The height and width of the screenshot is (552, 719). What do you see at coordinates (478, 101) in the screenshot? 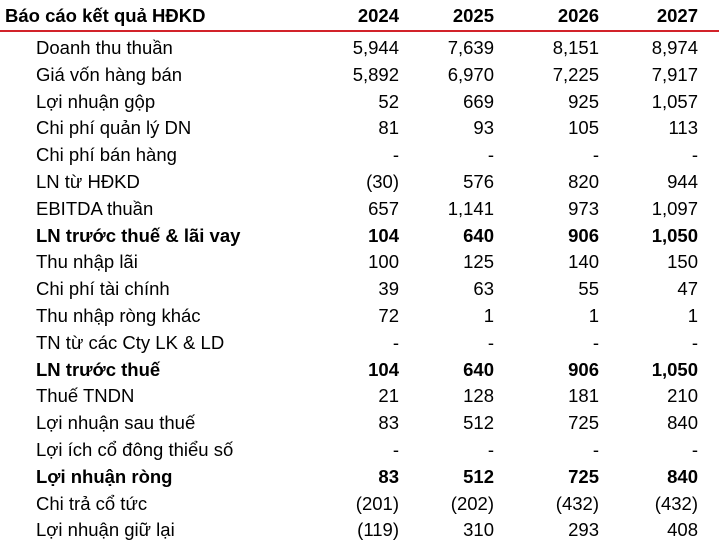
I see `row-value-2025: 669` at bounding box center [478, 101].